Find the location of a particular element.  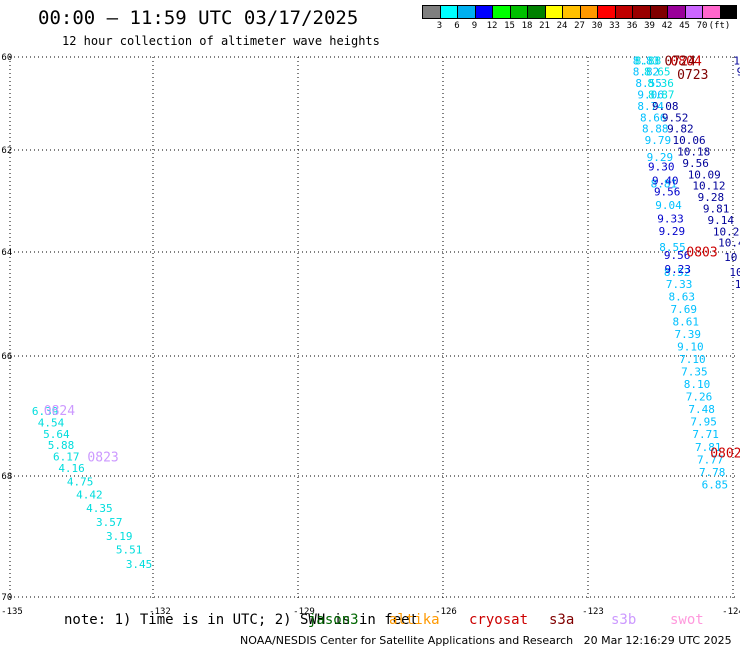

wave-height-value: 9.28 is located at coordinates (711, 197).